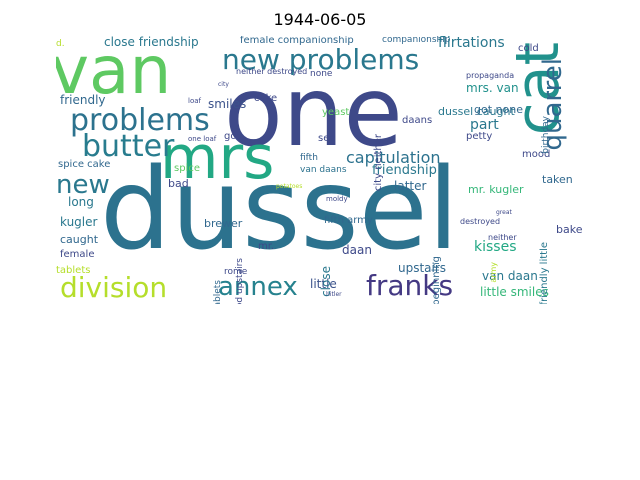 The image size is (640, 480). I want to click on word-destroyed: destroyed, so click(480, 221).